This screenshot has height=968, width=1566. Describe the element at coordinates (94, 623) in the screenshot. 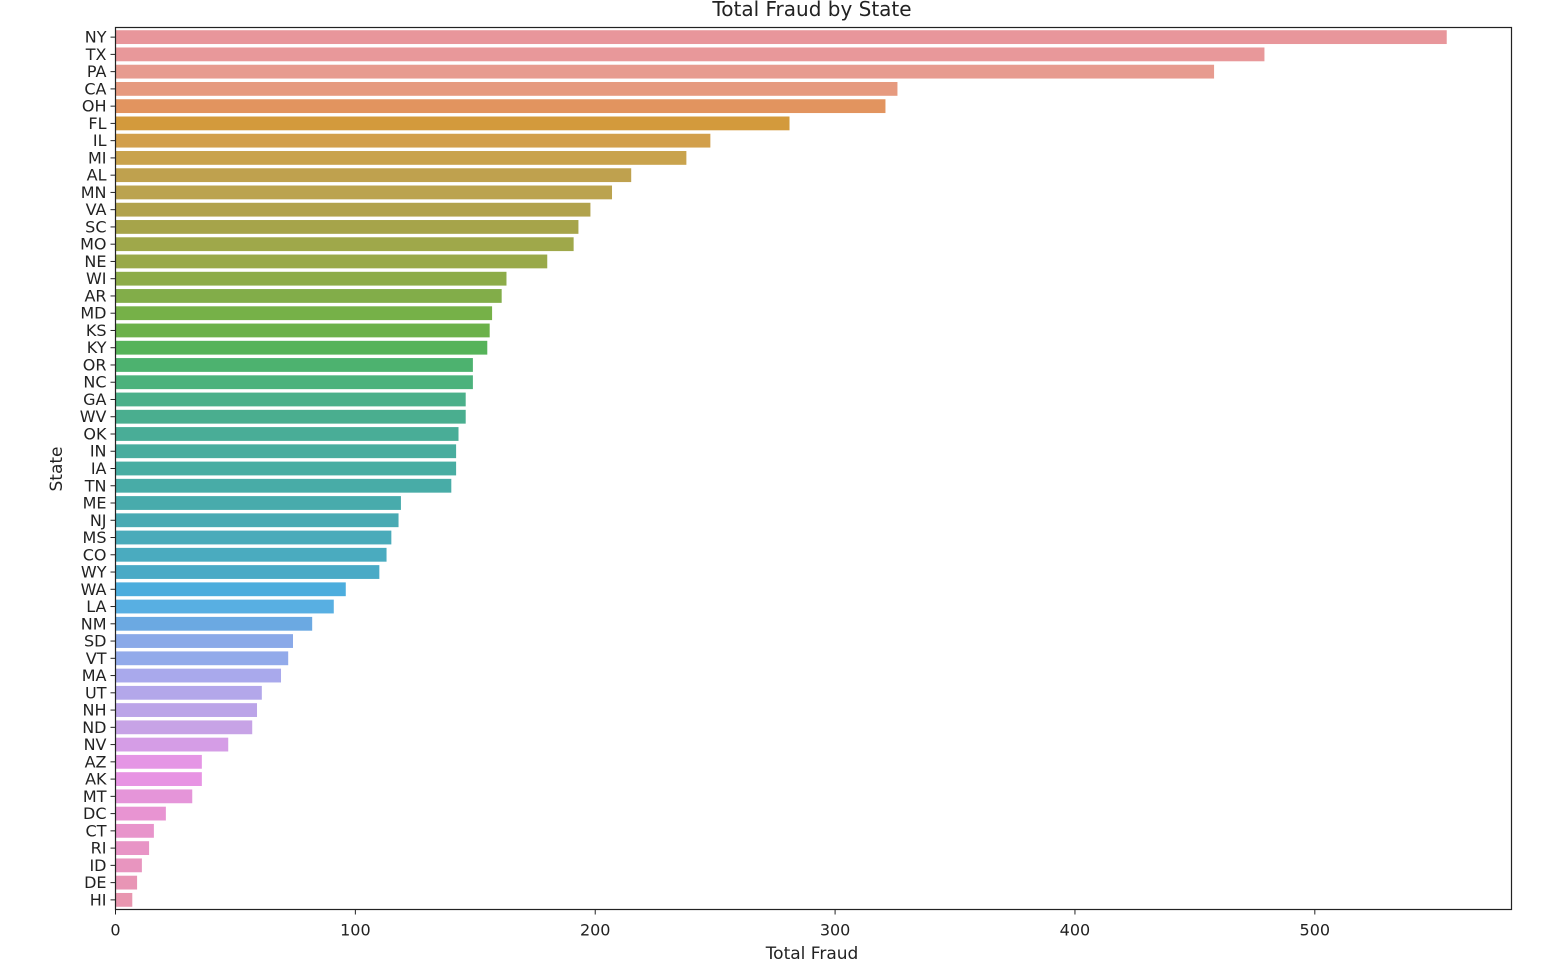

I see `y-tick-label: NM` at that location.